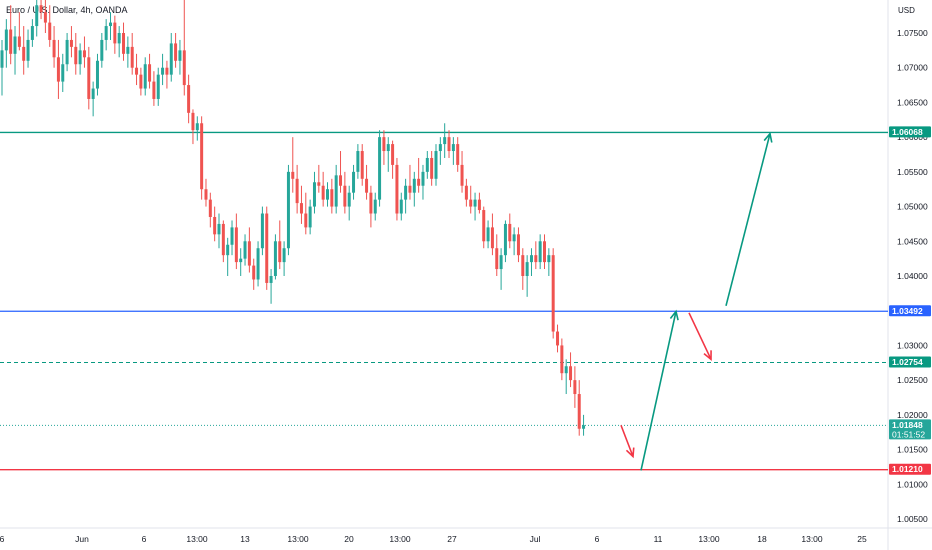 This screenshot has height=550, width=932. I want to click on price-tag-label: 1.03492, so click(907, 311).